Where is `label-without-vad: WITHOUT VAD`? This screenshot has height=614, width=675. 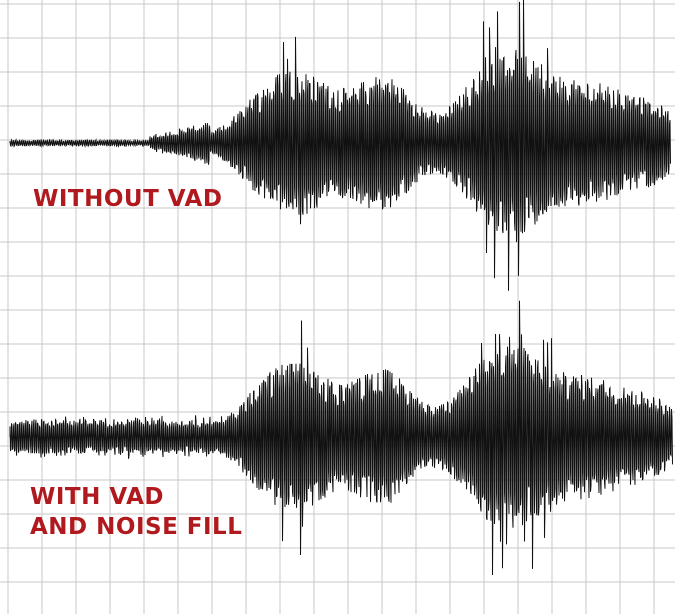
label-without-vad: WITHOUT VAD is located at coordinates (128, 199).